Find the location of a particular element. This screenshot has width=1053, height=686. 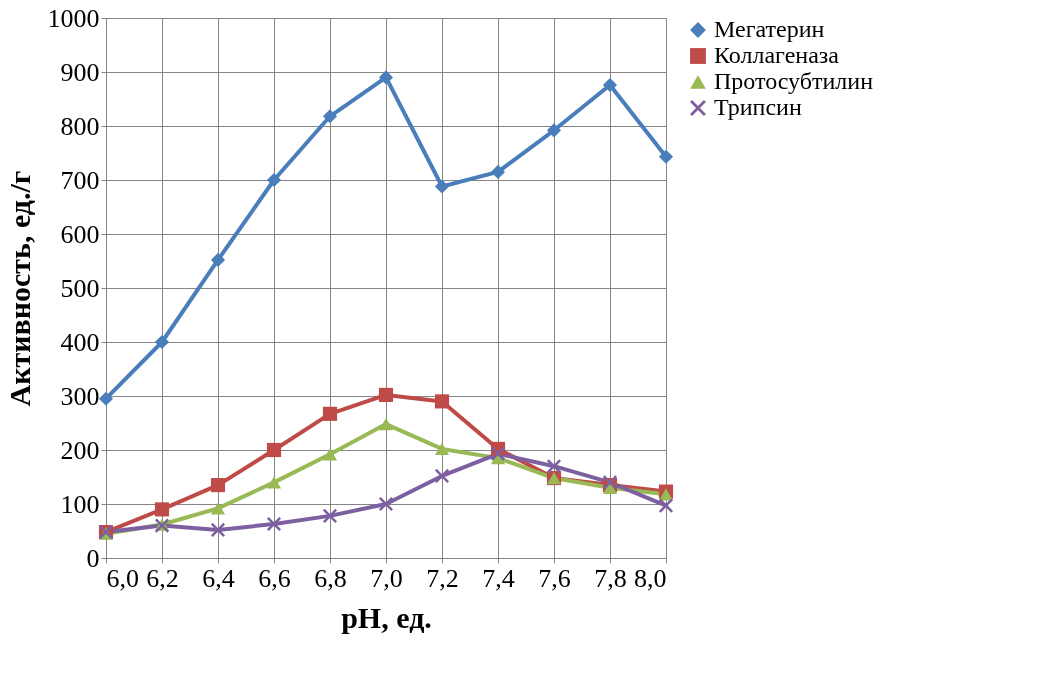

x-tick-label: 6,4 is located at coordinates (218, 578).